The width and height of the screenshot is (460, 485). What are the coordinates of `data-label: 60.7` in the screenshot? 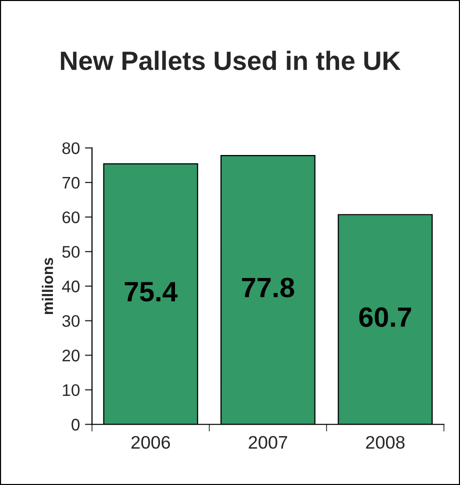 It's located at (385, 317).